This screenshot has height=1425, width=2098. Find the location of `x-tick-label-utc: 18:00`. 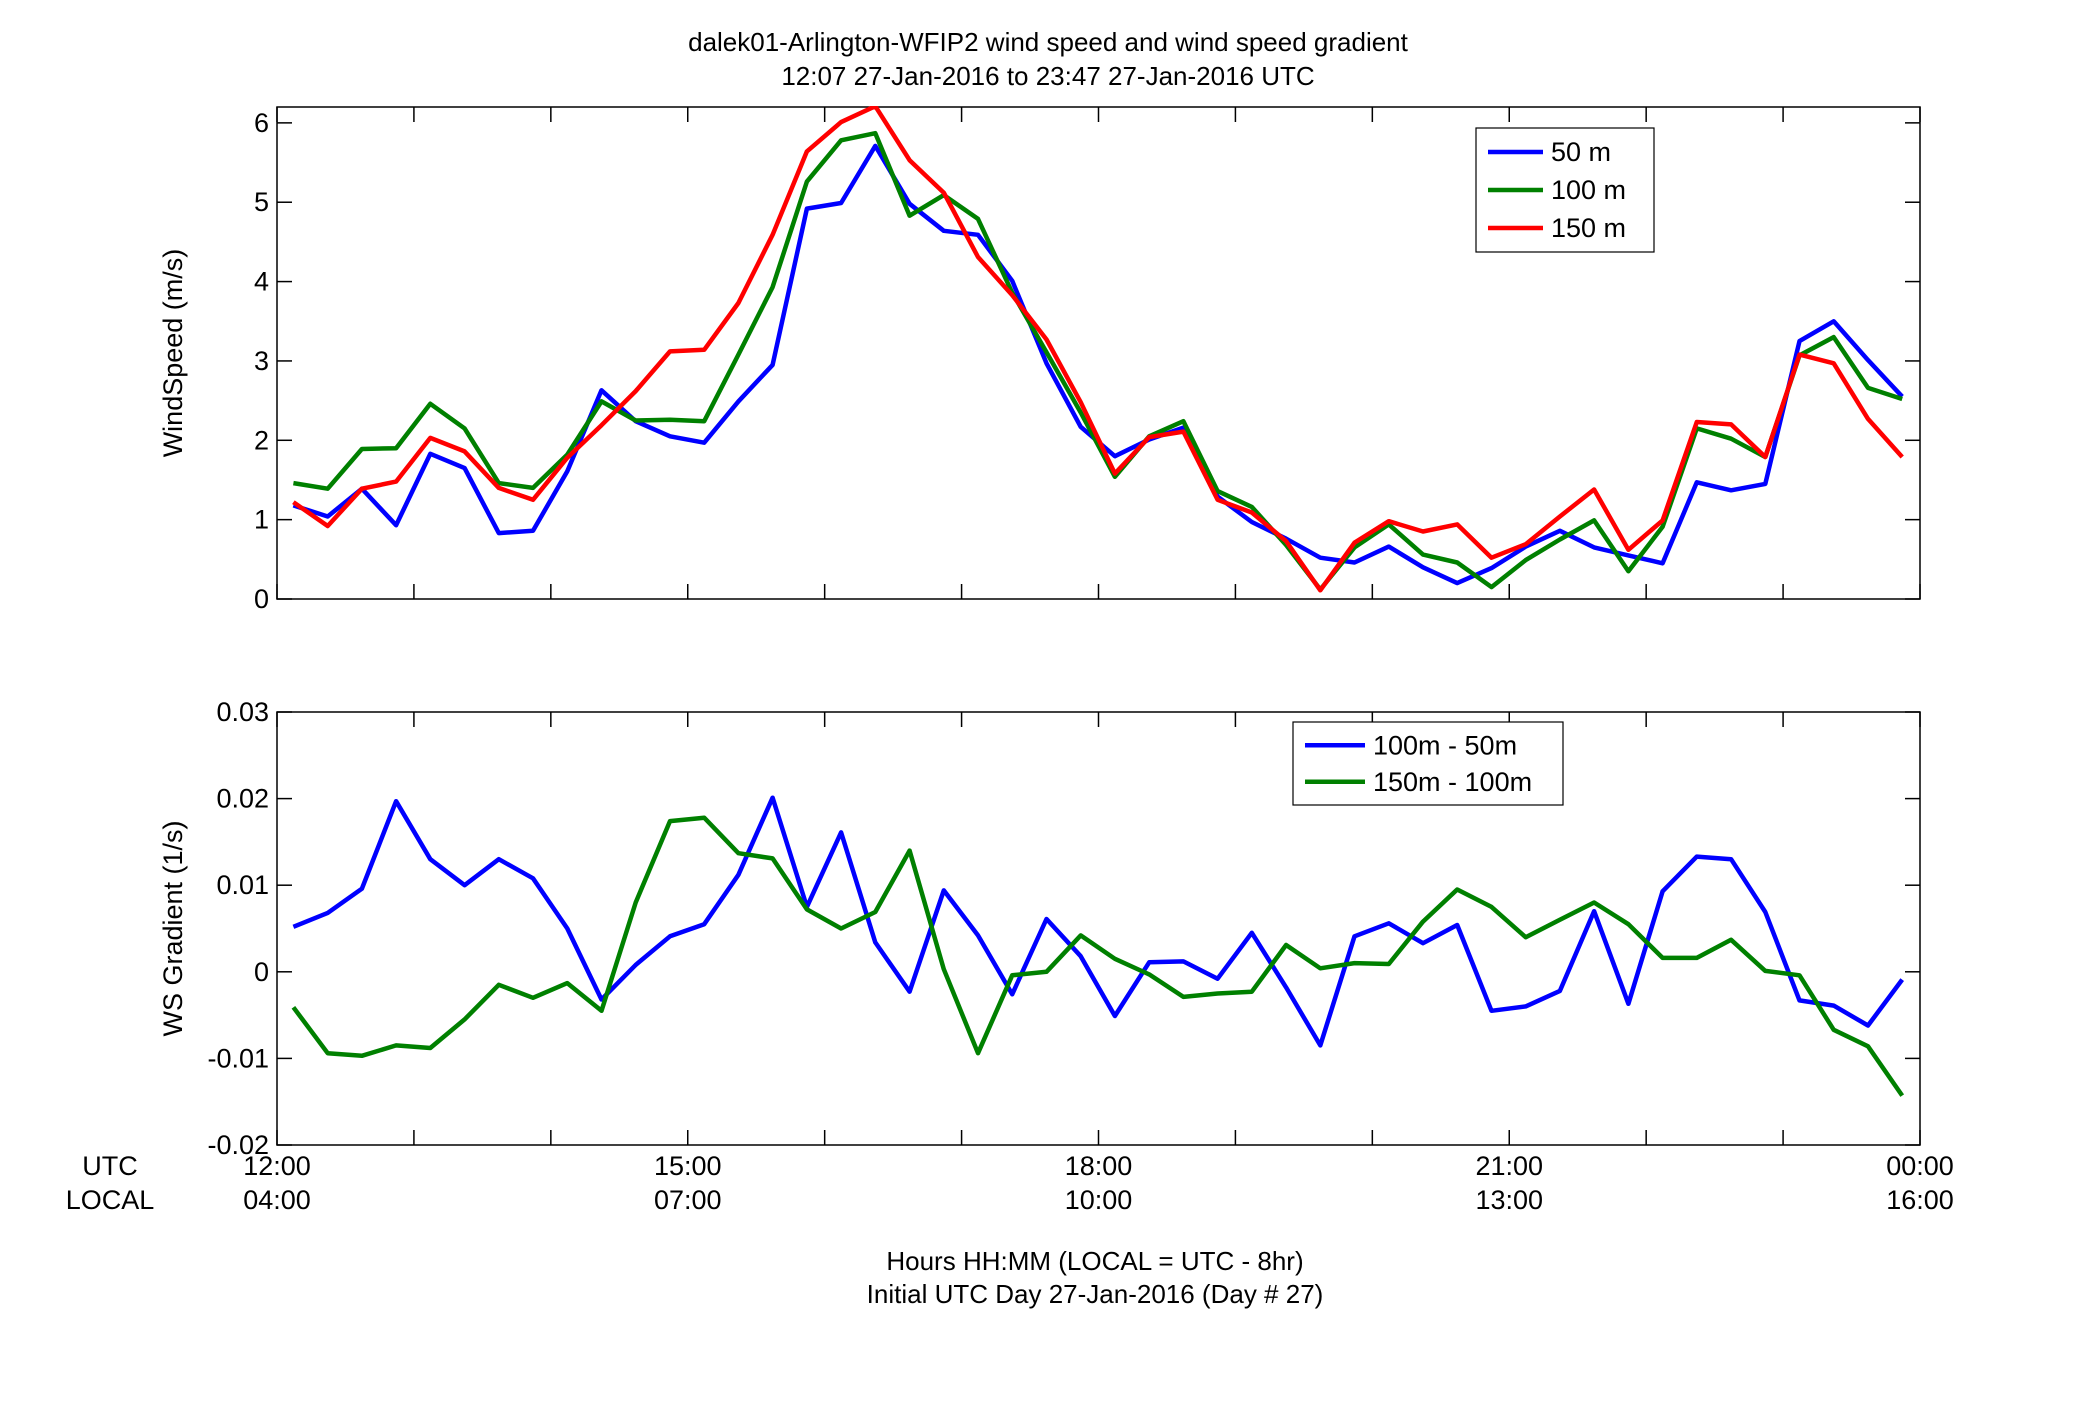

x-tick-label-utc: 18:00 is located at coordinates (1099, 1166).